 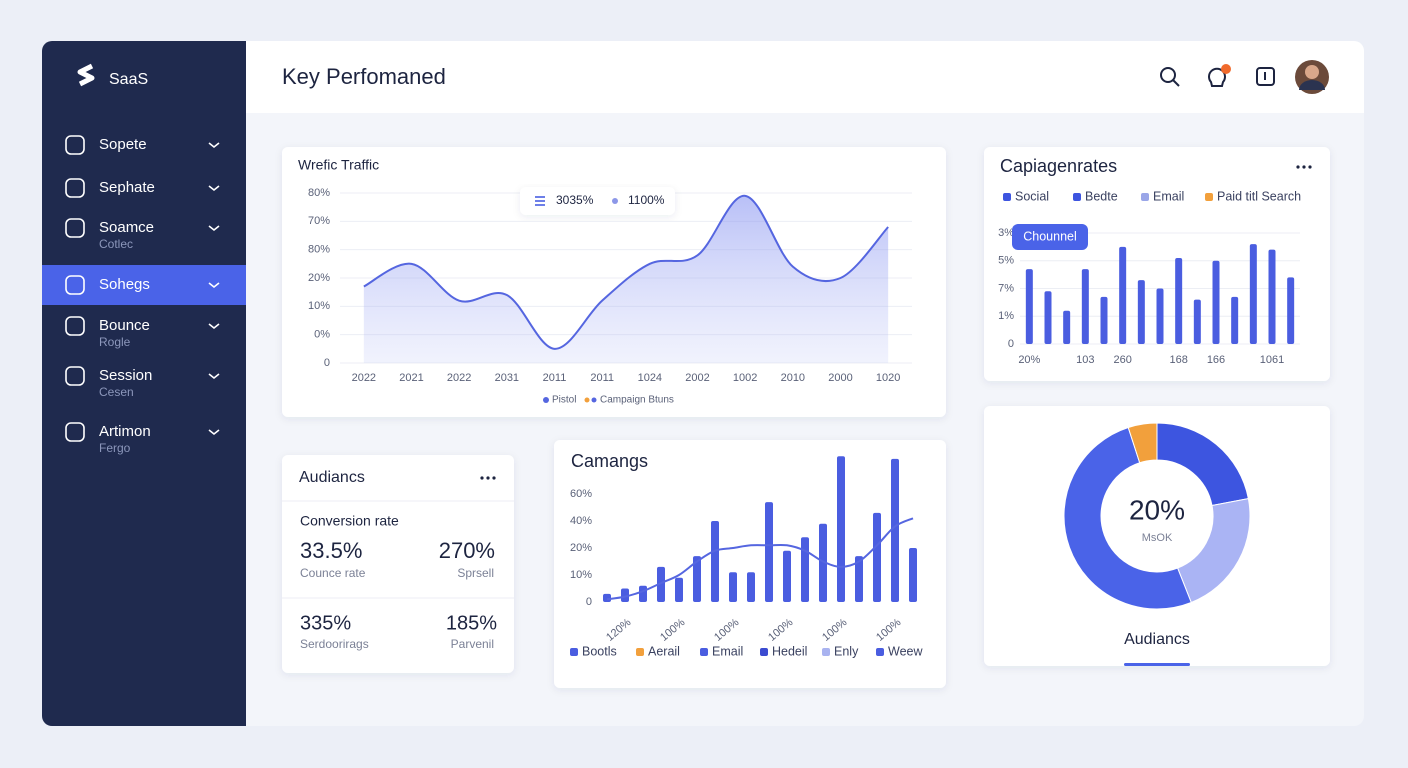 I want to click on nav-label: Sephate, so click(x=127, y=187).